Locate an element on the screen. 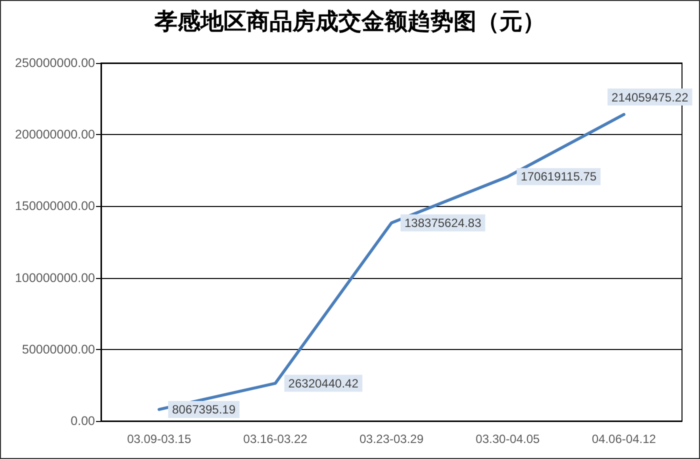  x-tick-label: 03.09-03.15 is located at coordinates (159, 439).